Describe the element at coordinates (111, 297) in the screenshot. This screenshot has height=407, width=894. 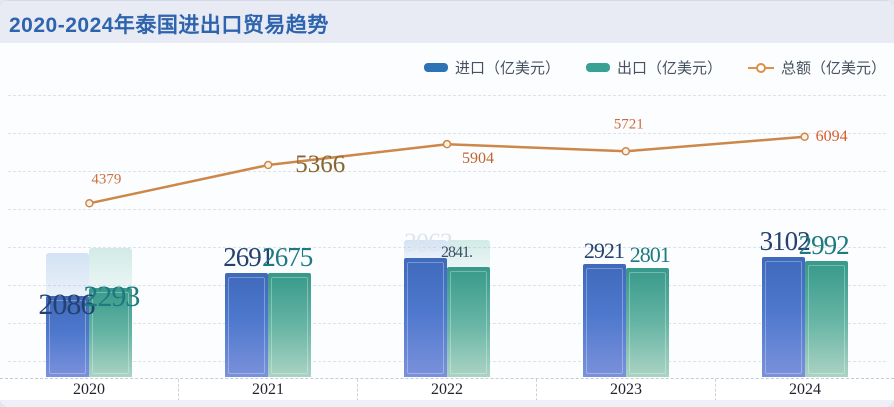
I see `export-value-label: 2293` at that location.